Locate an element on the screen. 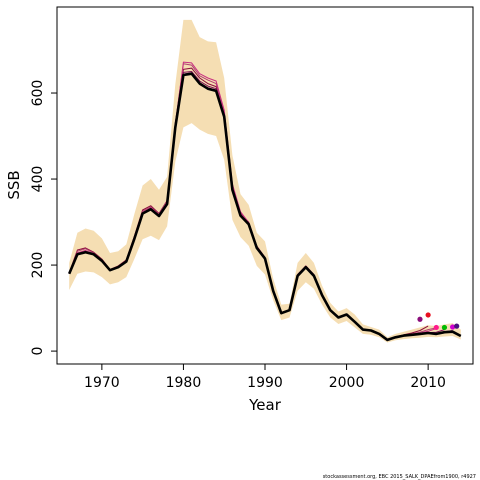 The image size is (480, 480). y-axis: 0 200 400 600 is located at coordinates (43, 218).